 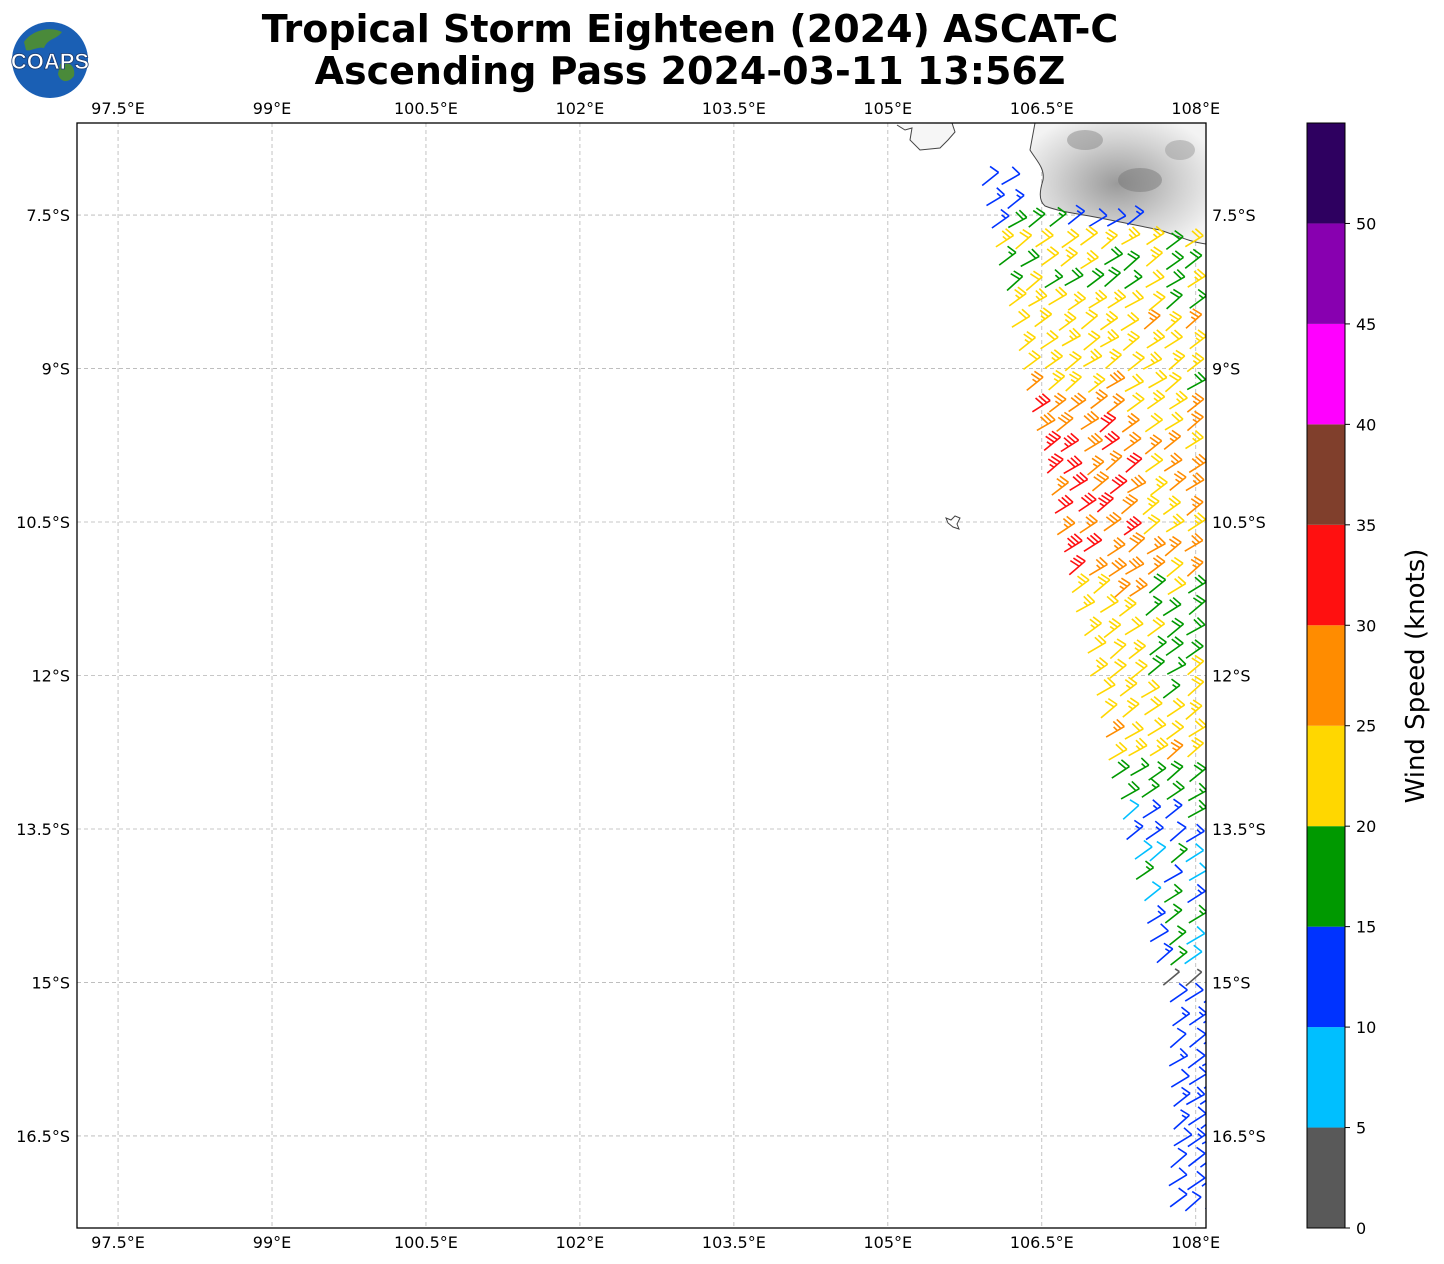 I want to click on colorbar-tick-label: 35, so click(x=1366, y=525).